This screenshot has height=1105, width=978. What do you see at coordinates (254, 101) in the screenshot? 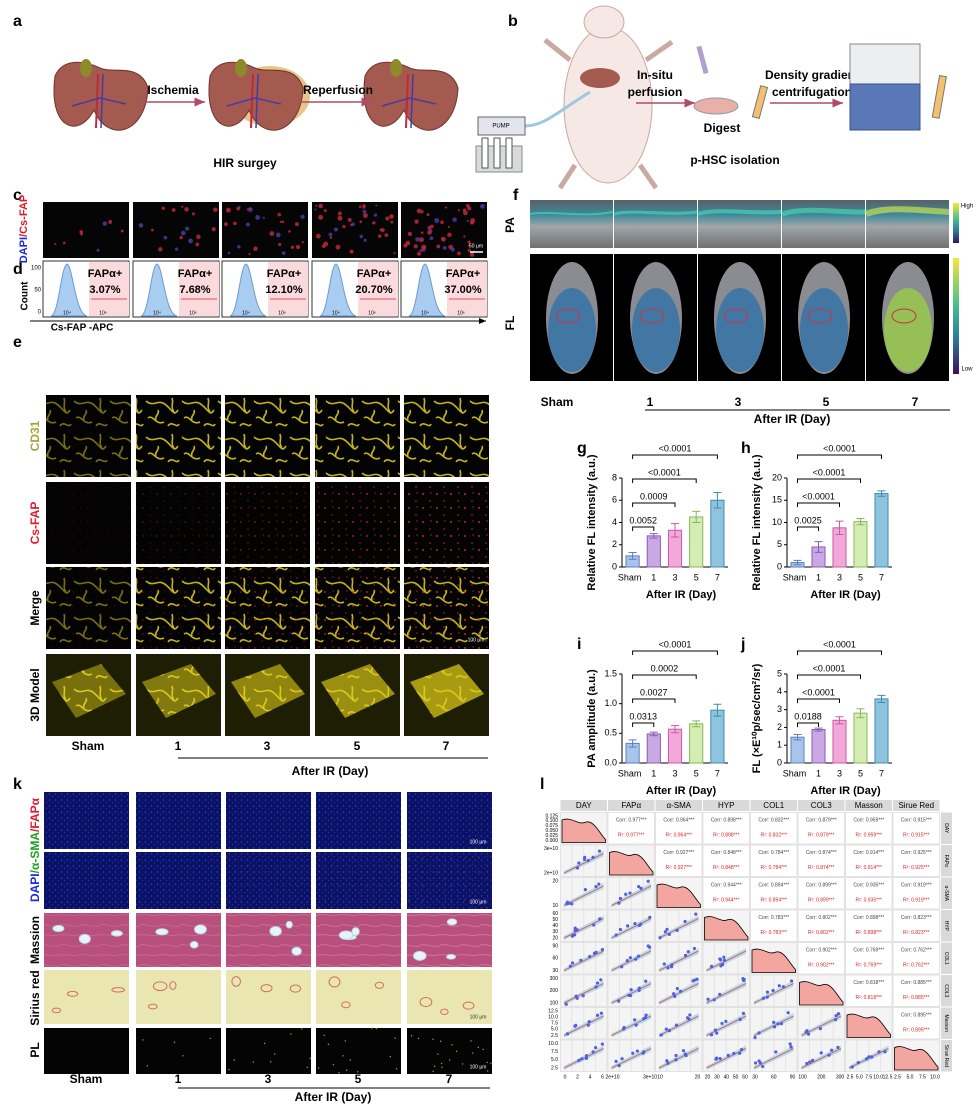
I see `vessel` at bounding box center [254, 101].